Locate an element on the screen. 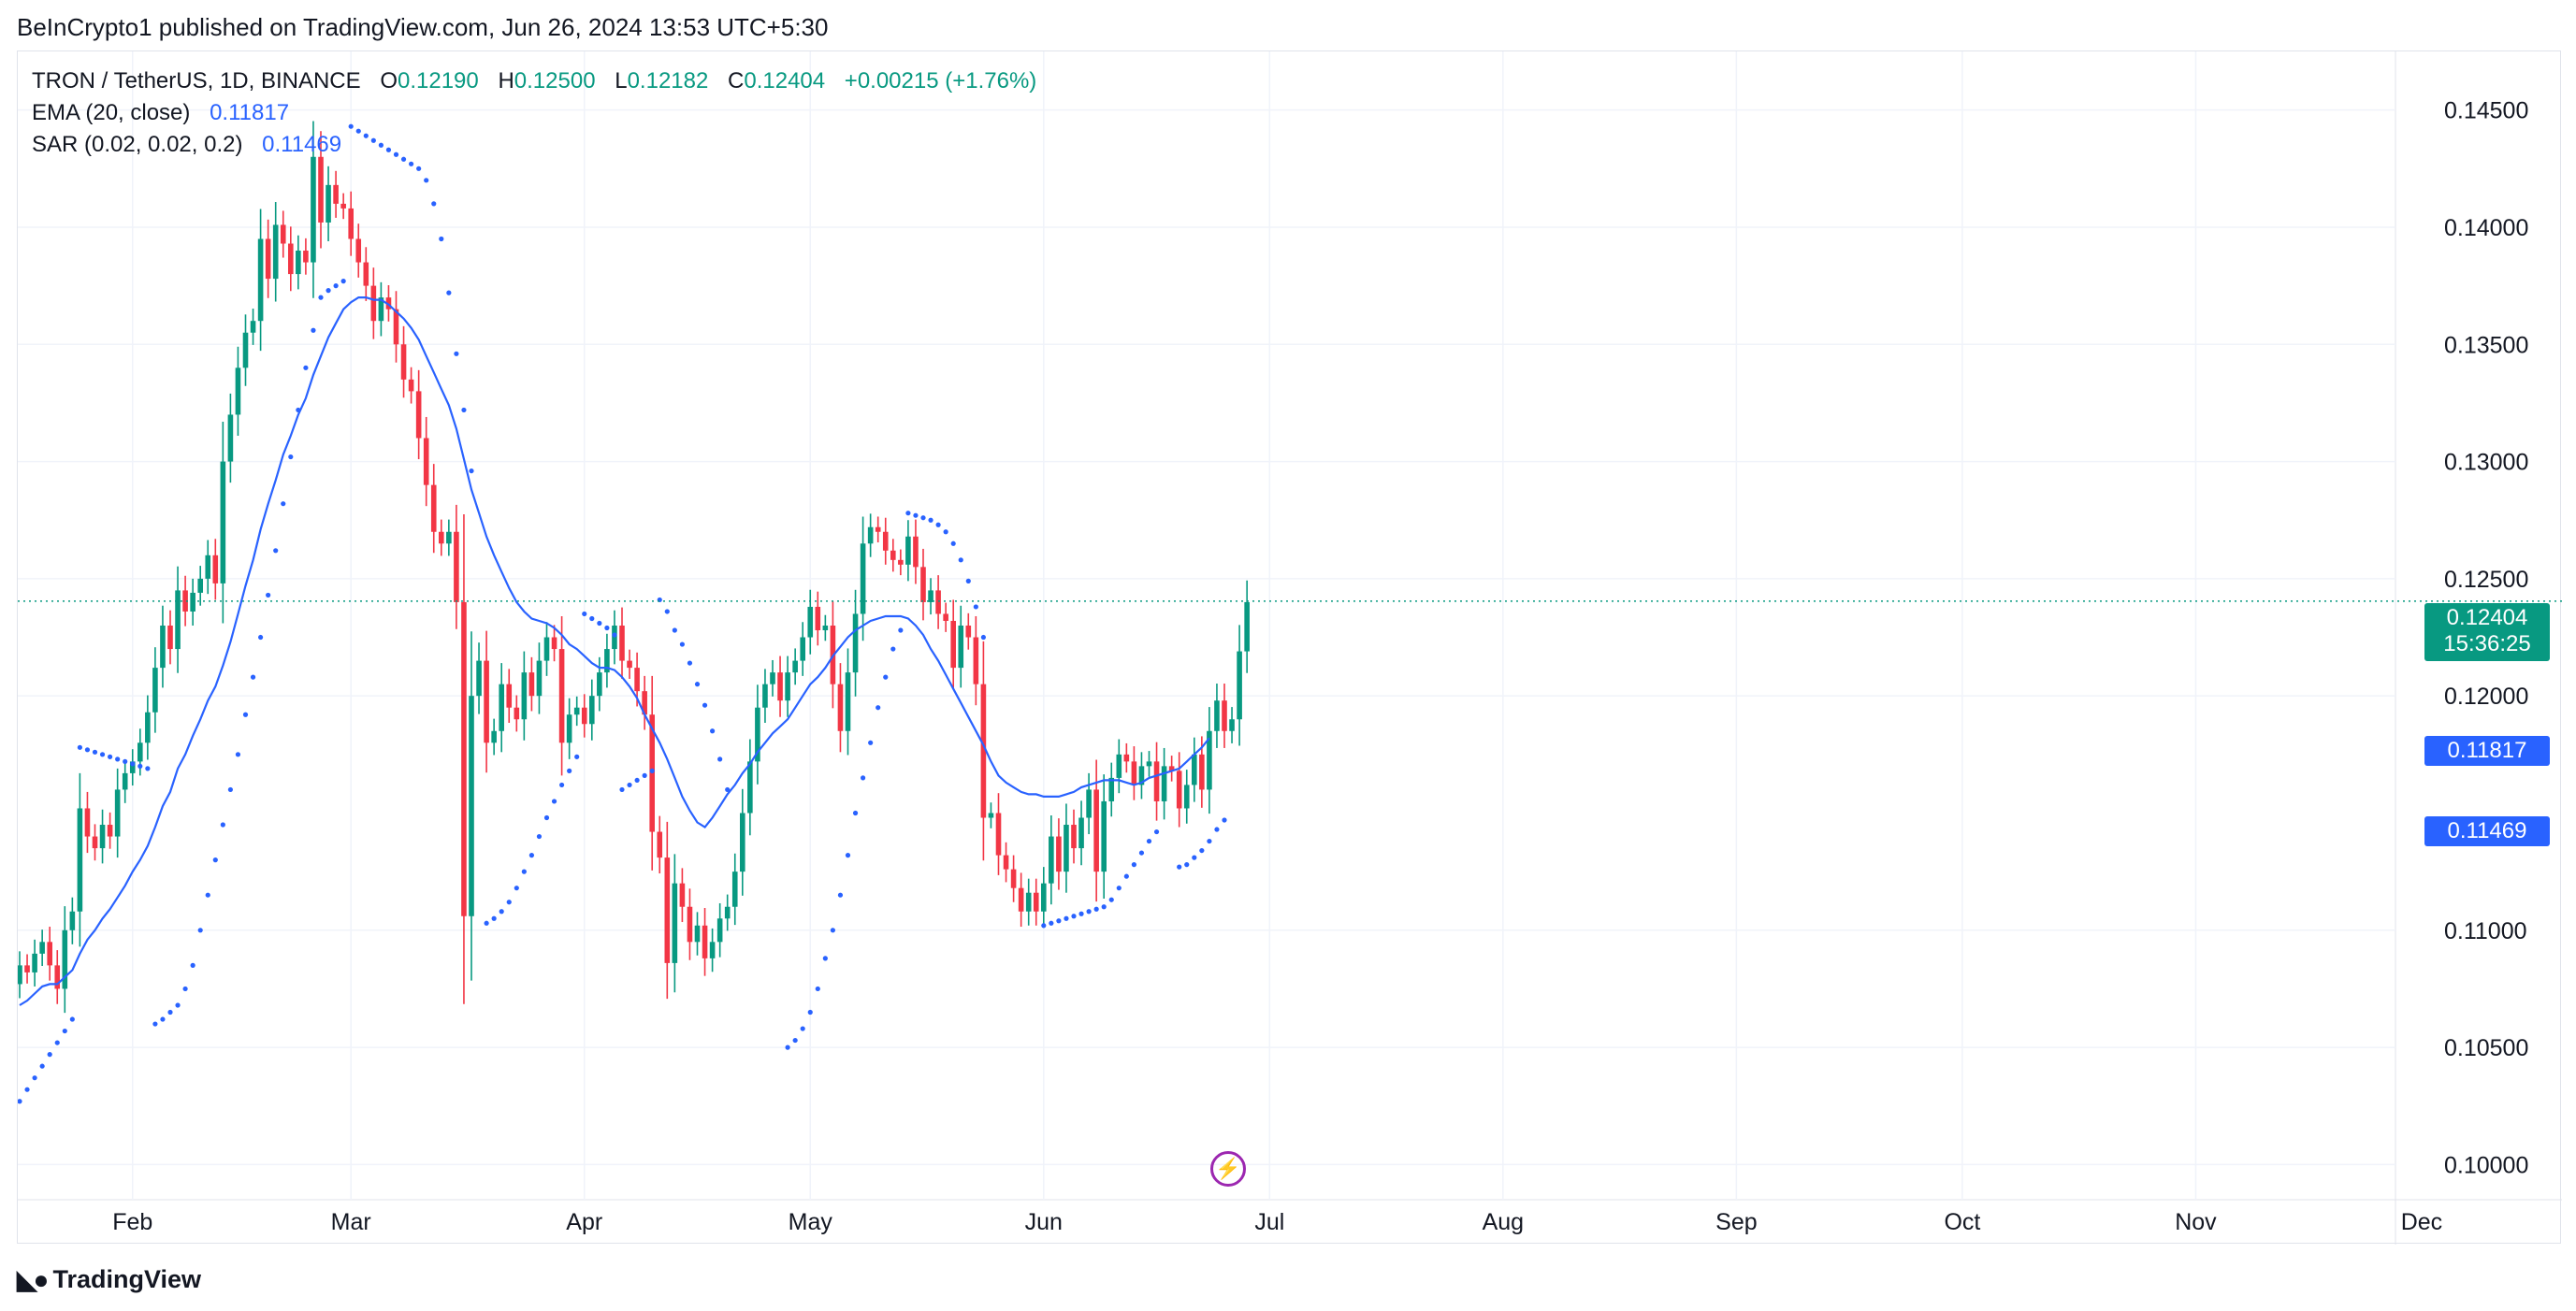 This screenshot has width=2576, height=1311. legend-low-label: L is located at coordinates (621, 81).